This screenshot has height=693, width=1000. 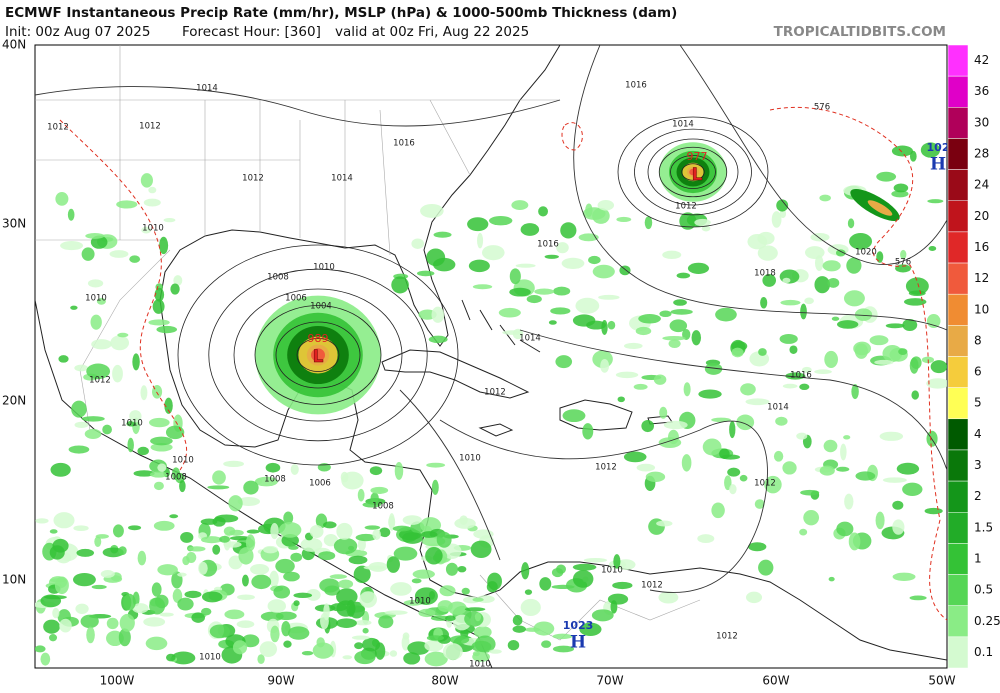 What do you see at coordinates (978, 434) in the screenshot?
I see `colorbar-label: 4` at bounding box center [978, 434].